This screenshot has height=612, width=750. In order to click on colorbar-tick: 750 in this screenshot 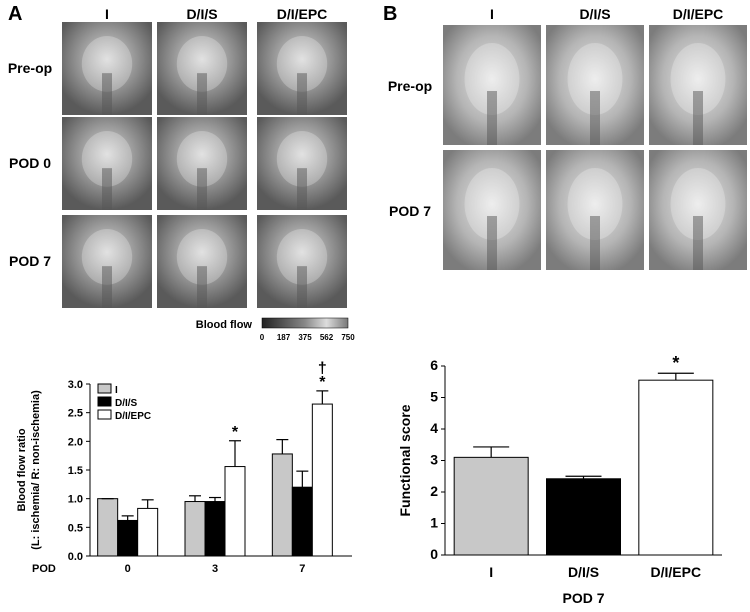, I will do `click(348, 337)`.